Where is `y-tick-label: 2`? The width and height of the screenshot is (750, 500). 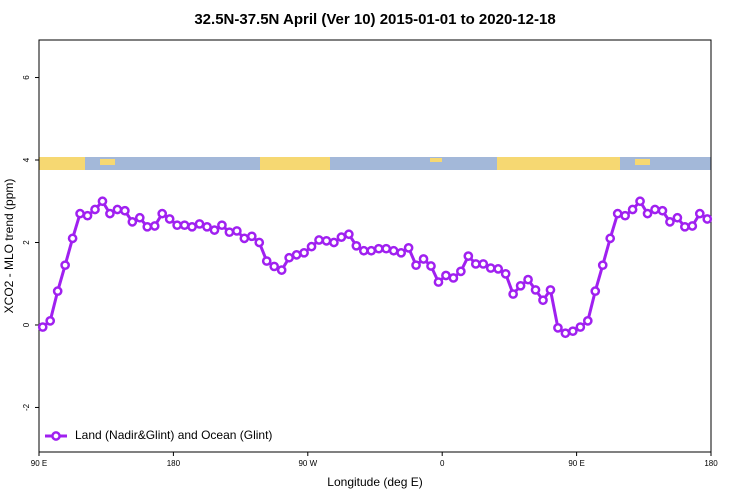
y-tick-label: 2 is located at coordinates (26, 242).